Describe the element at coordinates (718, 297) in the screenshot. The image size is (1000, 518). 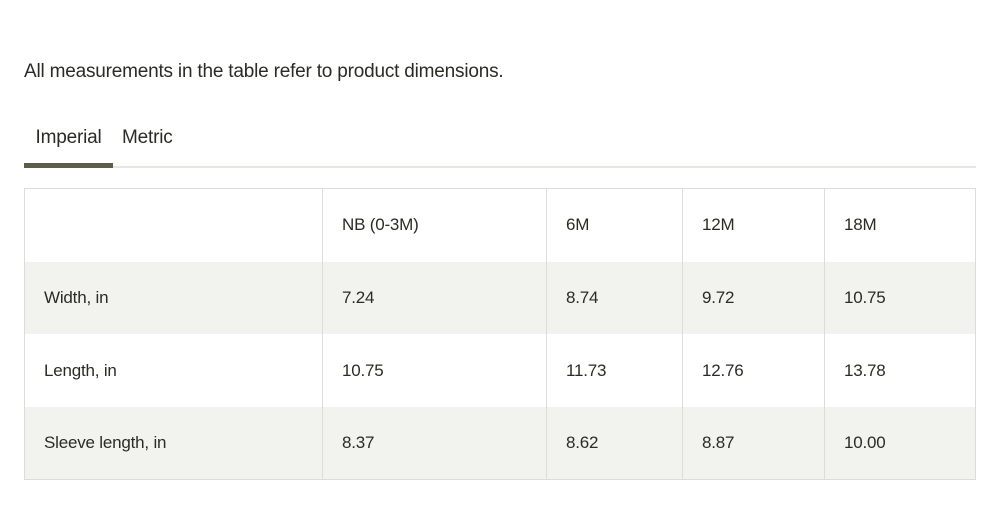
I see `table-cell: 9.72` at that location.